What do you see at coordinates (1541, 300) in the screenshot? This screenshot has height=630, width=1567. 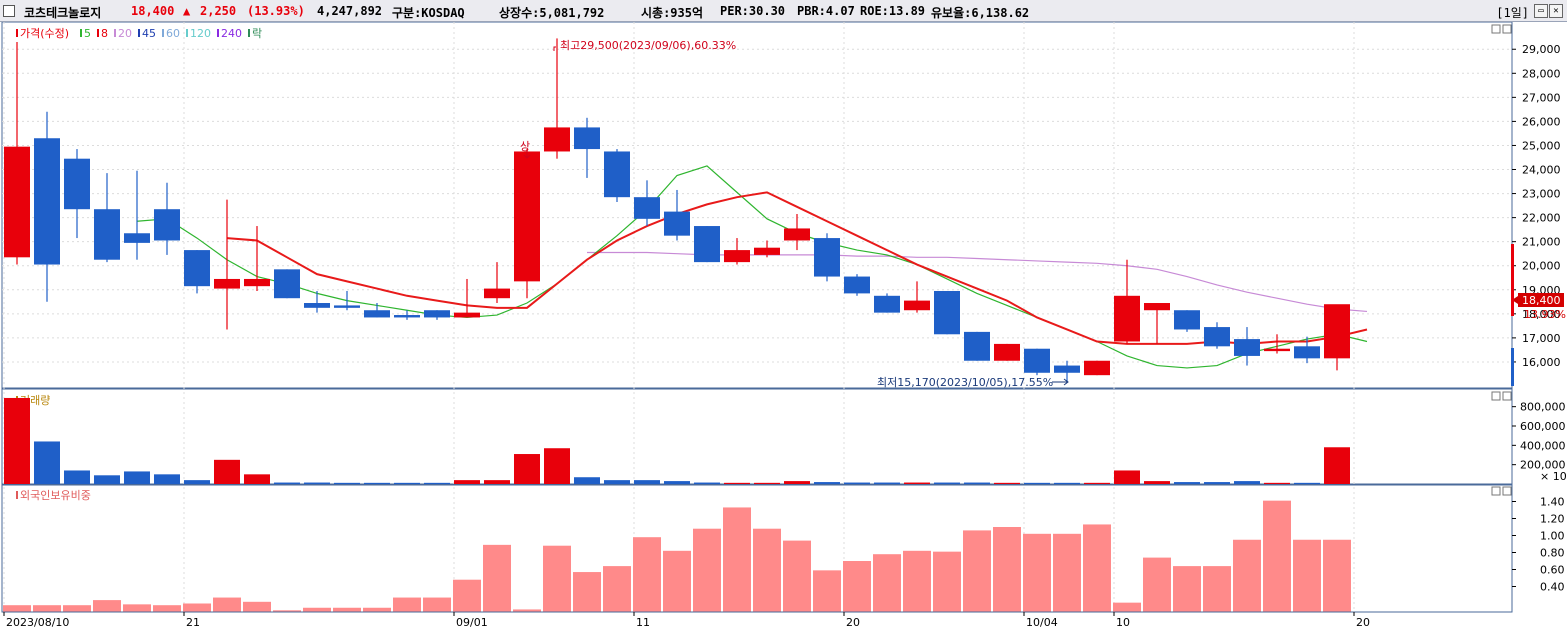 I see `current-price-tag-bg` at bounding box center [1541, 300].